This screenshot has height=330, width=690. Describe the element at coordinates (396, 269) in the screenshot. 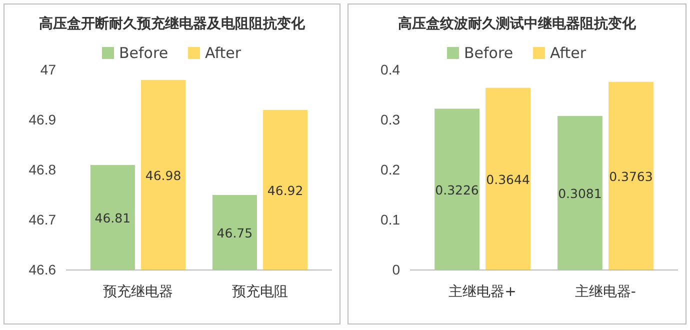

I see `y-tick-label: 0` at that location.